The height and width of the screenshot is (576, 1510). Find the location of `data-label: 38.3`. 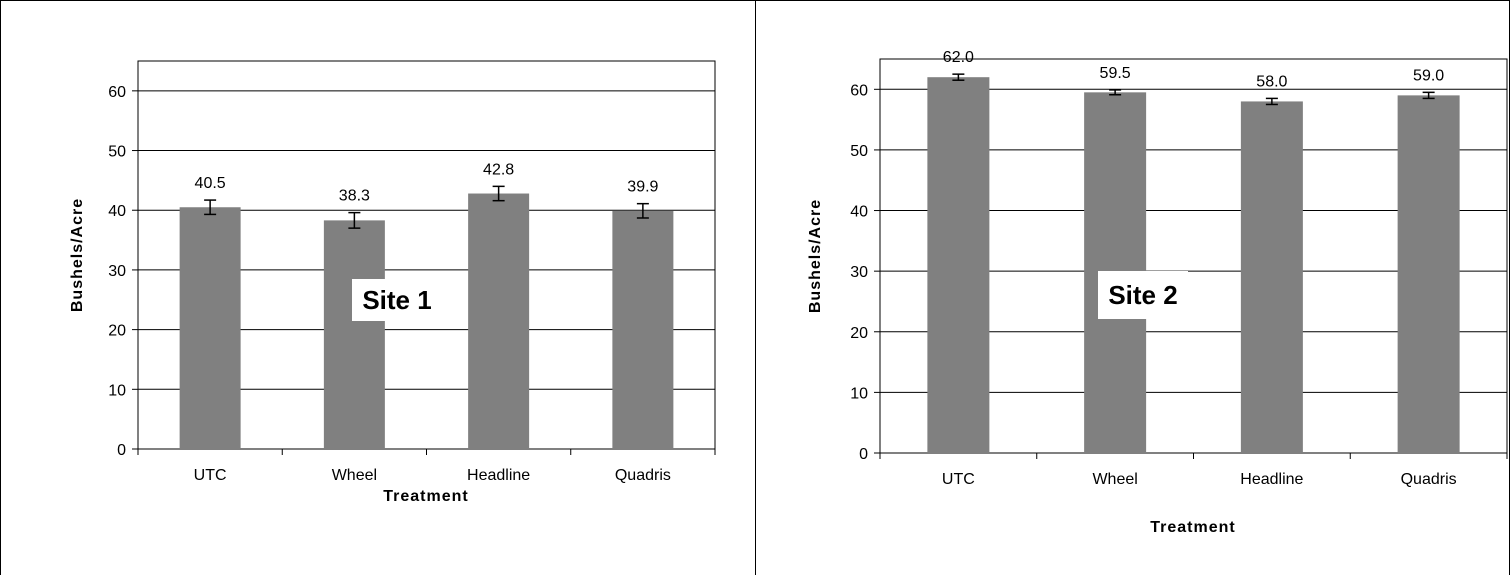

data-label: 38.3 is located at coordinates (354, 196).